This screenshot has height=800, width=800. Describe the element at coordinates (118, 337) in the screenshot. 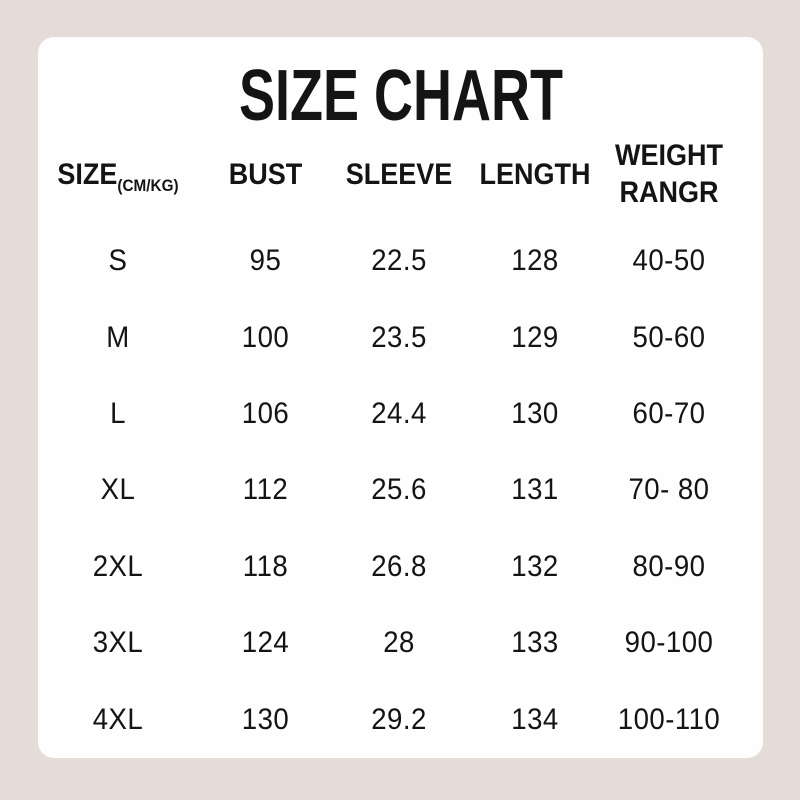

I see `size-cell: M` at that location.